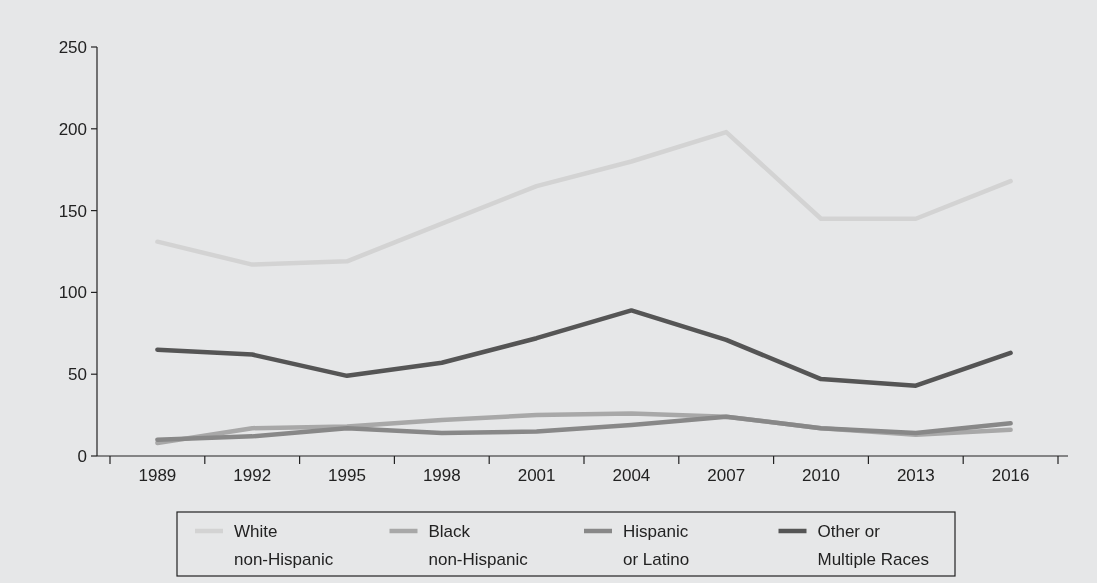 This screenshot has height=583, width=1097. Describe the element at coordinates (252, 475) in the screenshot. I see `x-tick-label: 1992` at that location.